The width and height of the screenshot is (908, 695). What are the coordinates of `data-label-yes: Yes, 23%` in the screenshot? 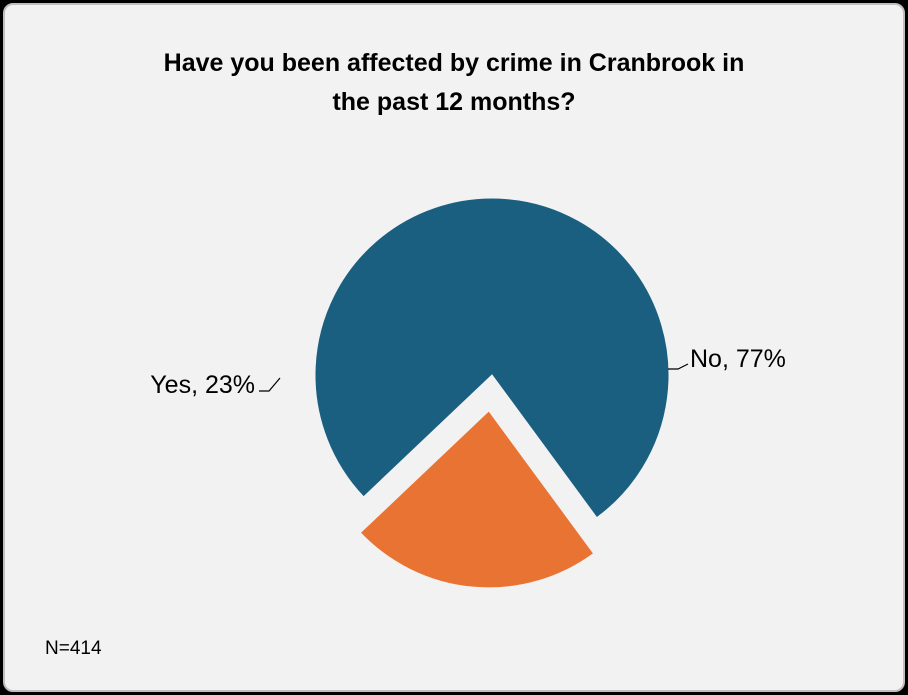 It's located at (202, 385).